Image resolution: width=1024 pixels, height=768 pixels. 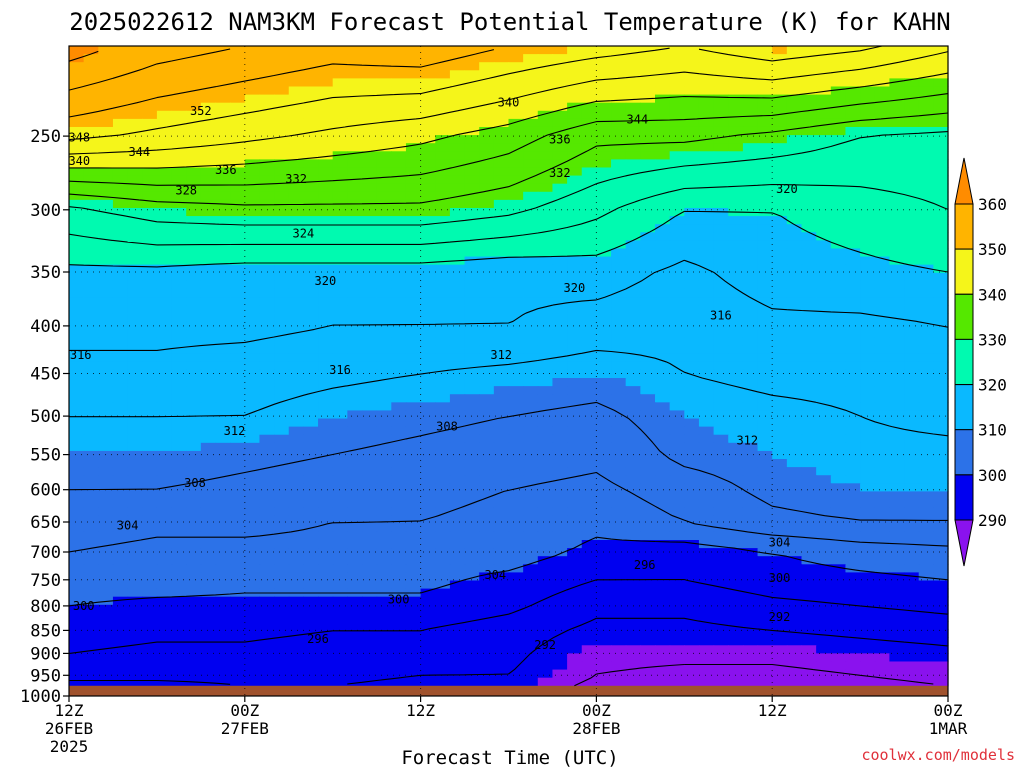 What do you see at coordinates (296, 179) in the screenshot?
I see `contour-label: 332` at bounding box center [296, 179].